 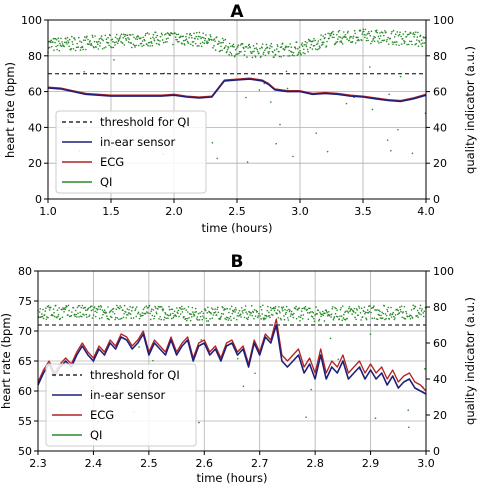 What do you see at coordinates (232, 356) in the screenshot?
I see `panel-b-series-lines` at bounding box center [232, 356].